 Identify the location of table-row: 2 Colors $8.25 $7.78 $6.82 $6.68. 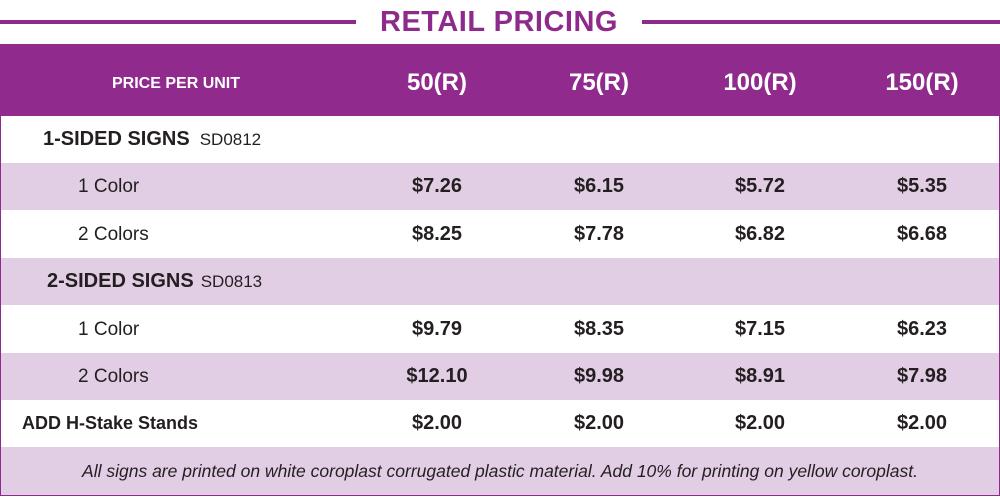
(500, 234).